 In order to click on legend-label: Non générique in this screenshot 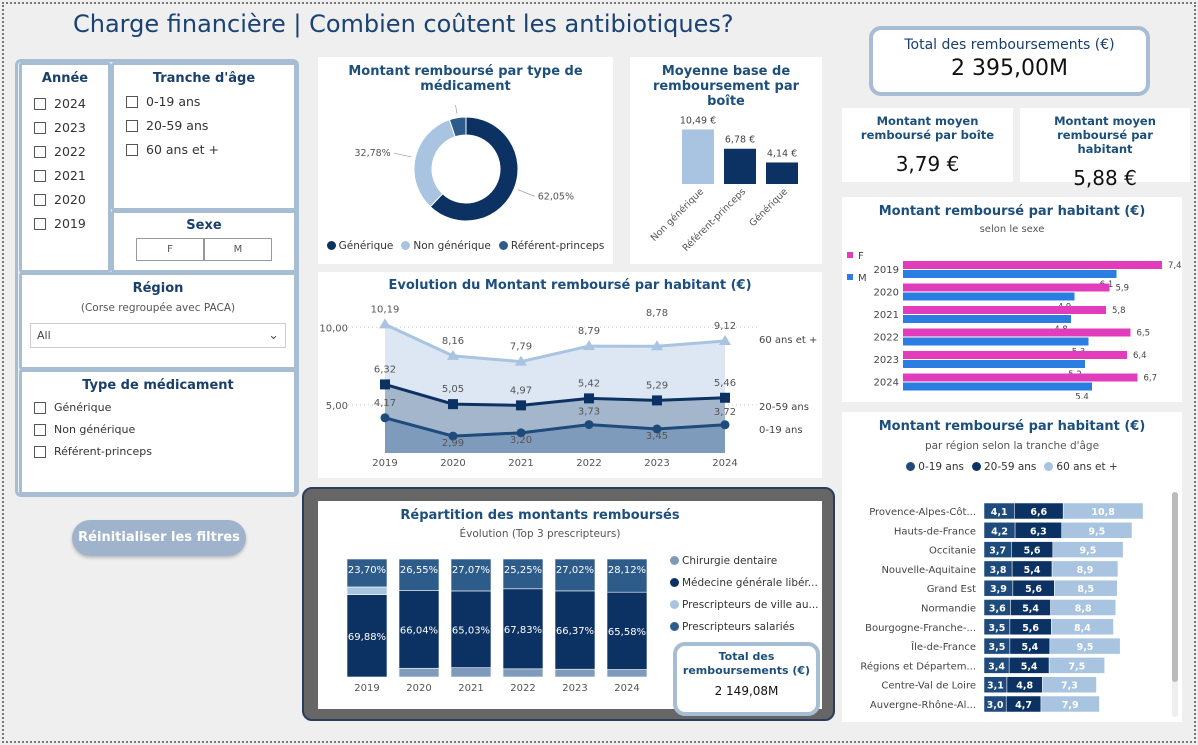, I will do `click(452, 246)`.